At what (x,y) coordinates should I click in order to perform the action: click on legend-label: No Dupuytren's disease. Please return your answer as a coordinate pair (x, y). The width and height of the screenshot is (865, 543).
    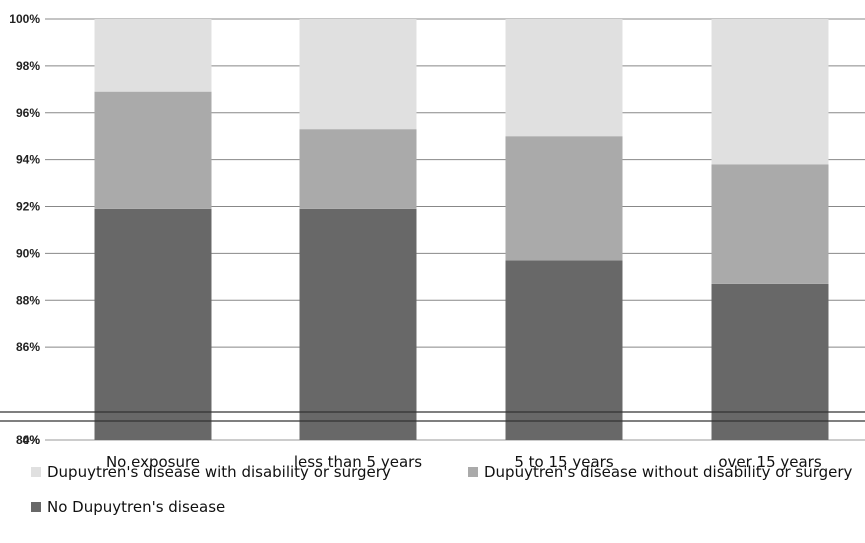
    Looking at the image, I should click on (136, 507).